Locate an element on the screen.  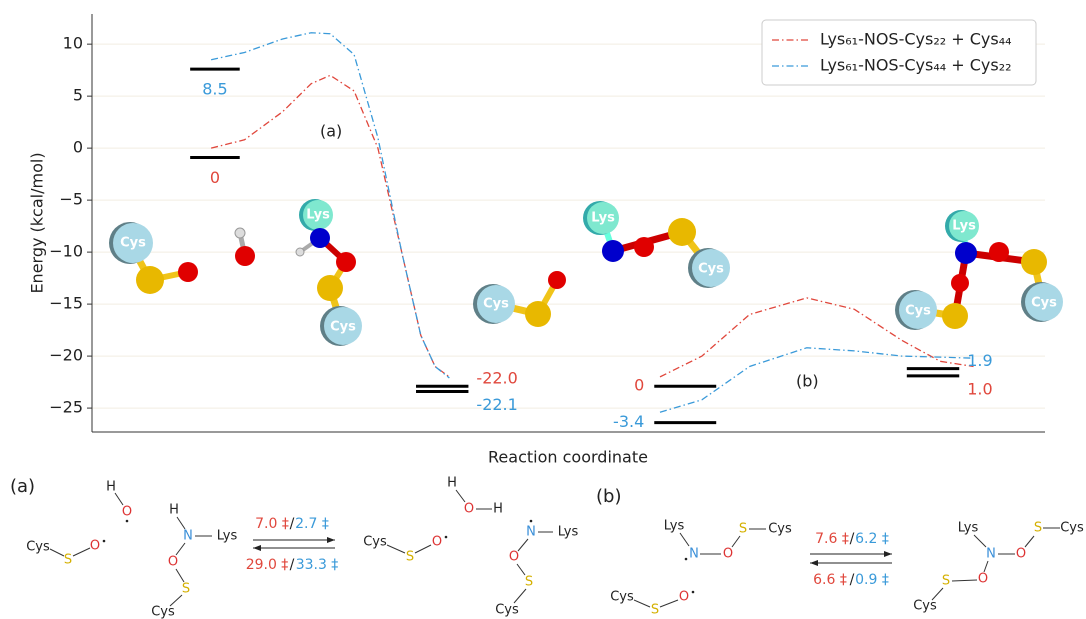
rate: 29.0 ‡ is located at coordinates (267, 565).